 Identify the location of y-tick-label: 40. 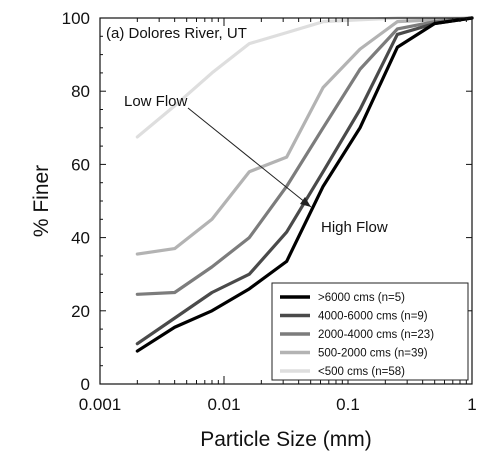
(80, 238).